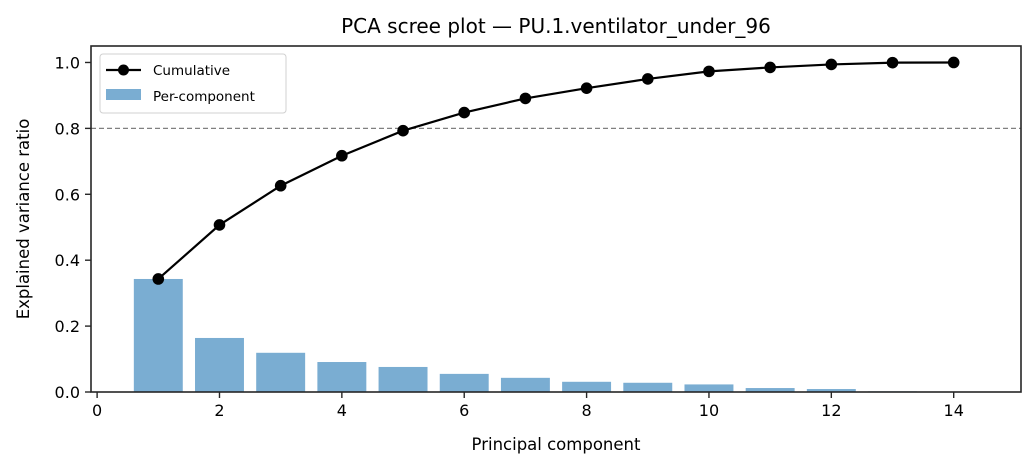  What do you see at coordinates (219, 410) in the screenshot?
I see `x-tick-label: 2` at bounding box center [219, 410].